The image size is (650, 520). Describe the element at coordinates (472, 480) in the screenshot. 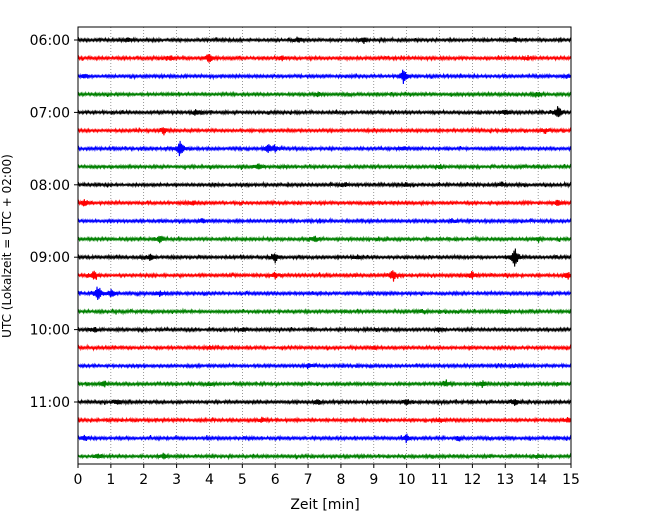

I see `x-tick-label: 12` at that location.